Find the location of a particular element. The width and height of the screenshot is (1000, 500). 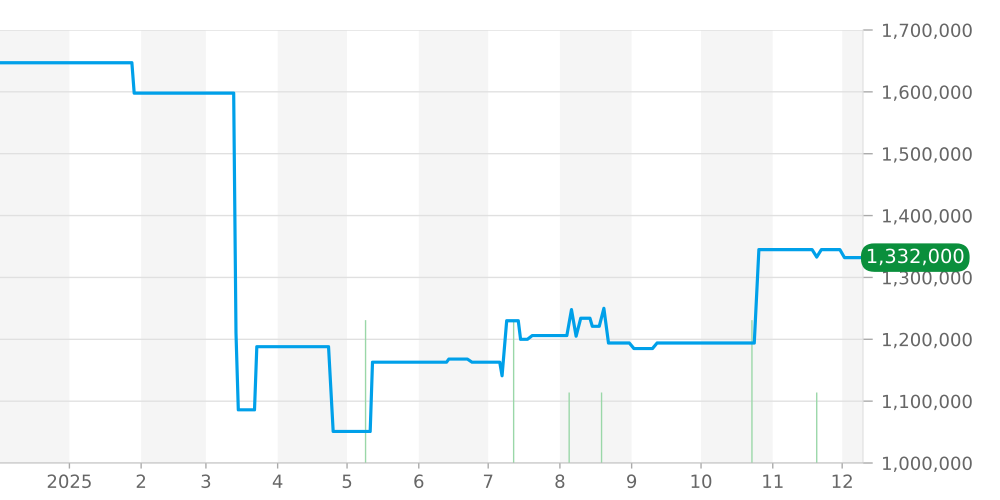

x-tick-label: 9 is located at coordinates (631, 481).